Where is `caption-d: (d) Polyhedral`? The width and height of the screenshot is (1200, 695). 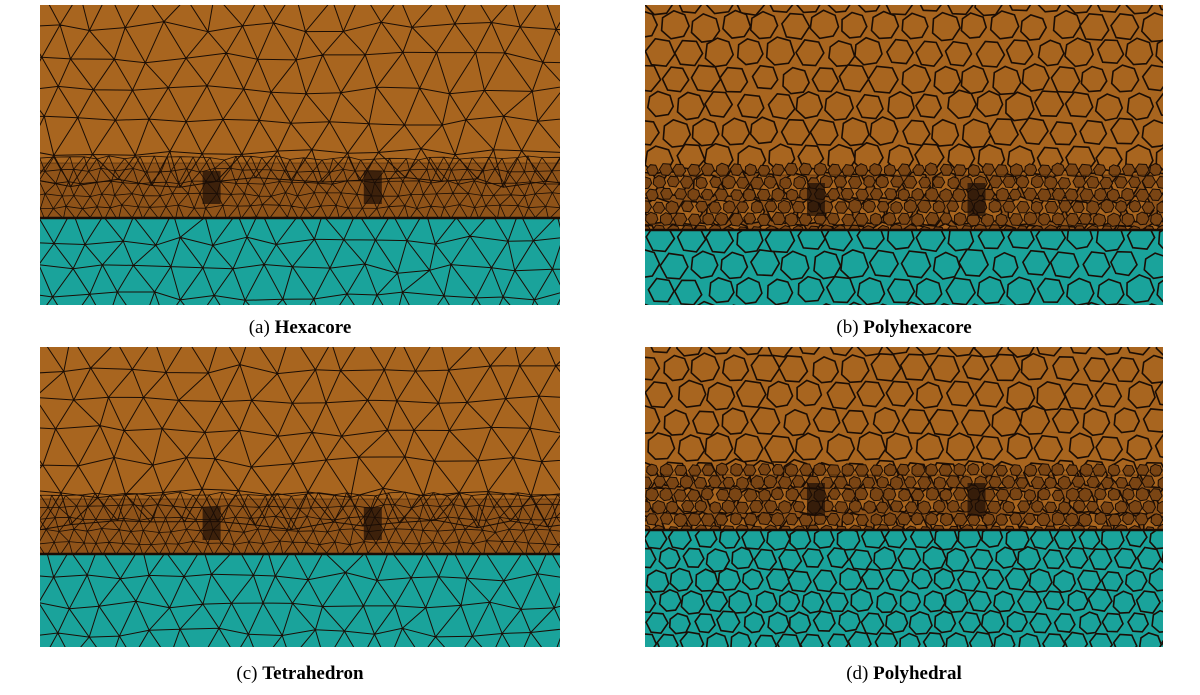
caption-d: (d) Polyhedral is located at coordinates (904, 674).